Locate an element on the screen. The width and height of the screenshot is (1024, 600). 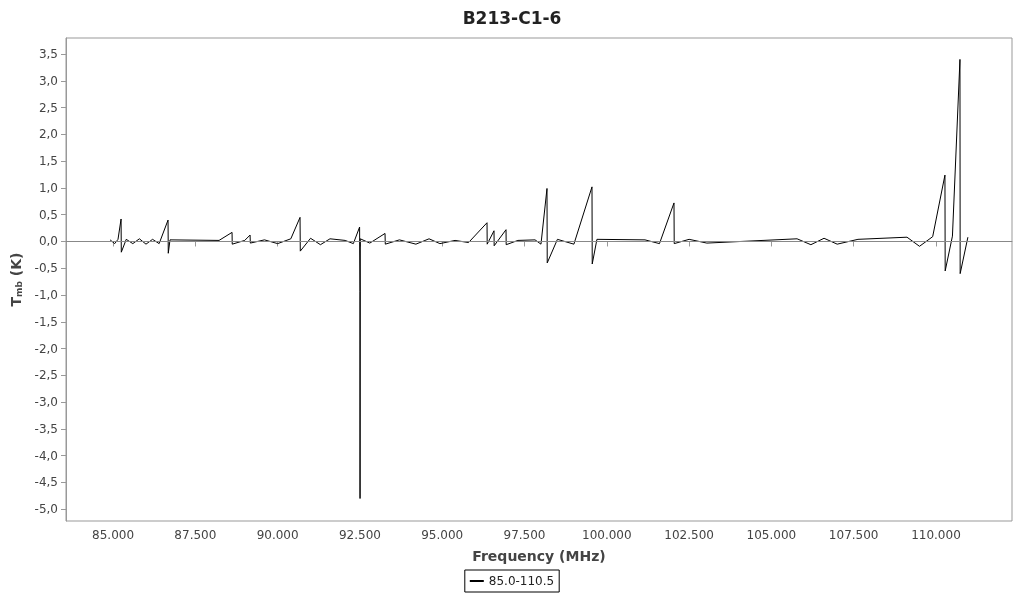
y-tick-label: -2,5 is located at coordinates (46, 375).